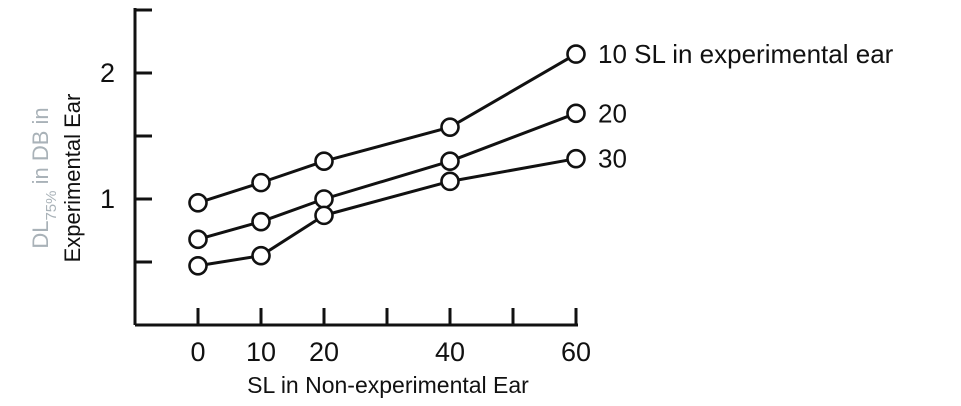 This screenshot has height=406, width=961. Describe the element at coordinates (261, 352) in the screenshot. I see `x-tick-label: 10` at that location.